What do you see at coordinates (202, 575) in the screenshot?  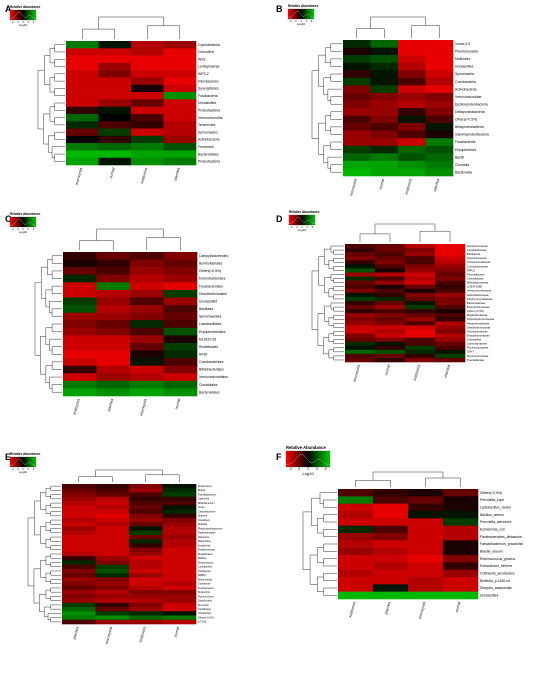 I see `row-label: SMB53` at bounding box center [202, 575].